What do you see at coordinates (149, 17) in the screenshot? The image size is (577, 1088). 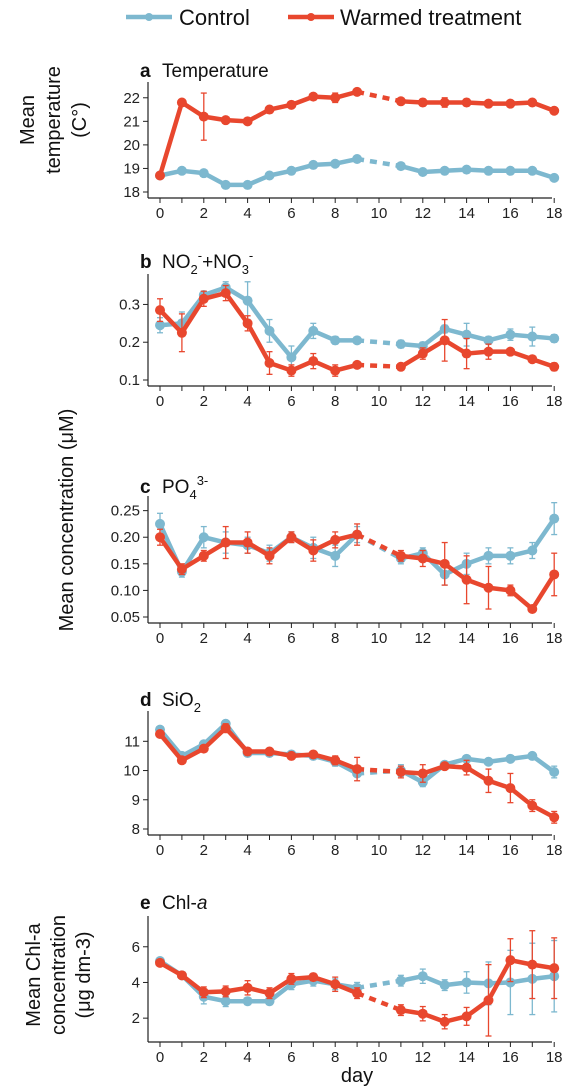 I see `legend-control-marker` at bounding box center [149, 17].